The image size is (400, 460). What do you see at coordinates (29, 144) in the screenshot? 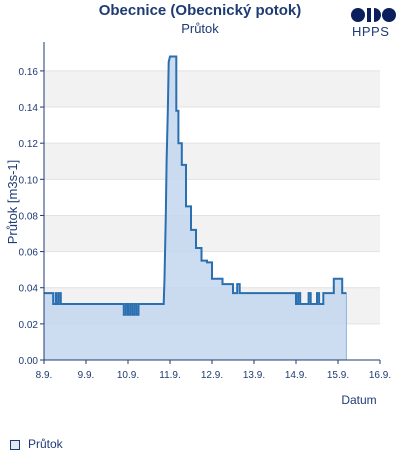
I see `y-tick-label: 0.12` at bounding box center [29, 144].